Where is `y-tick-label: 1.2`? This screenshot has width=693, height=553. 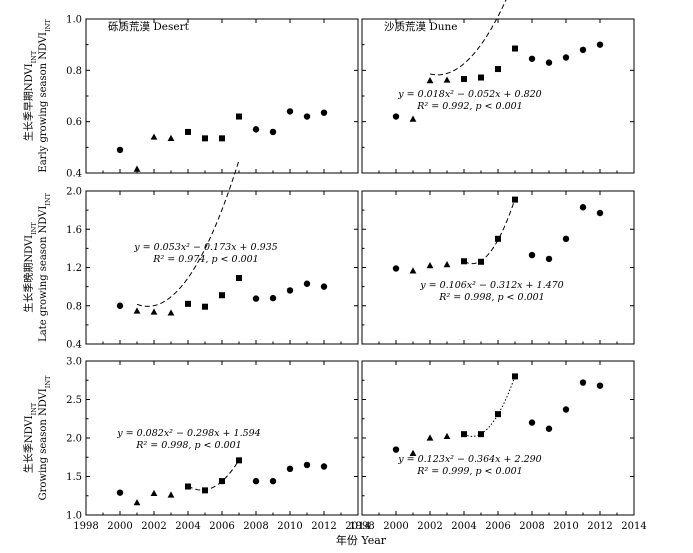
y-tick-label: 1.2 is located at coordinates (74, 268).